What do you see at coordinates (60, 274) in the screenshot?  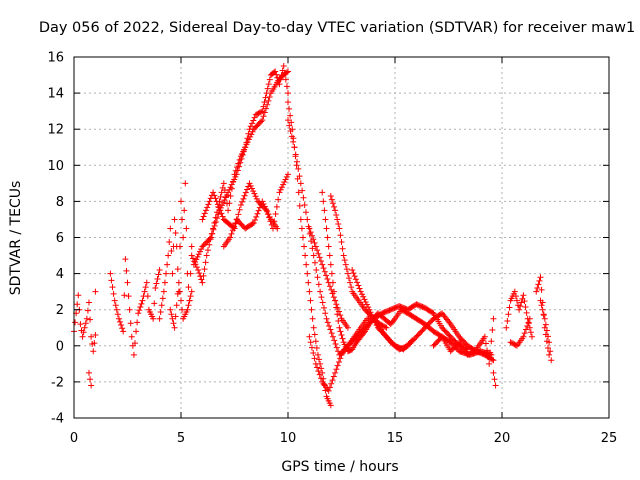 I see `y-tick-label: 4` at bounding box center [60, 274].